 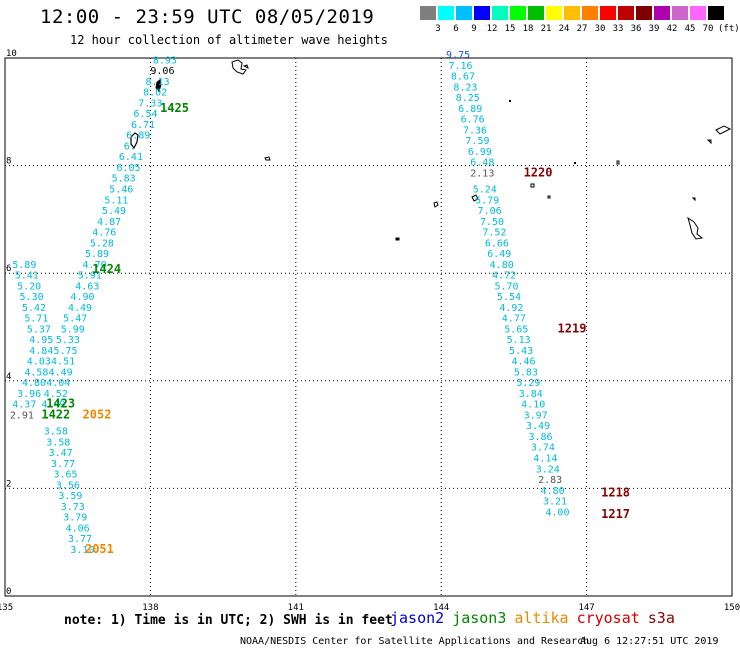 I want to click on wave-height-value: 7.33, so click(x=150, y=103).